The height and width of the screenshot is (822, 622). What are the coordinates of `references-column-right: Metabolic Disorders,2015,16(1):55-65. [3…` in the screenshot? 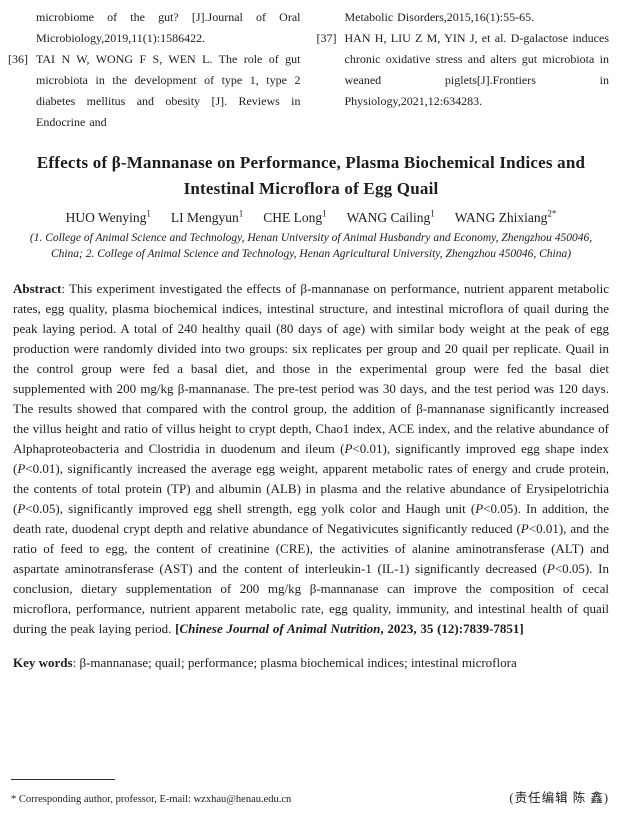 It's located at (463, 70).